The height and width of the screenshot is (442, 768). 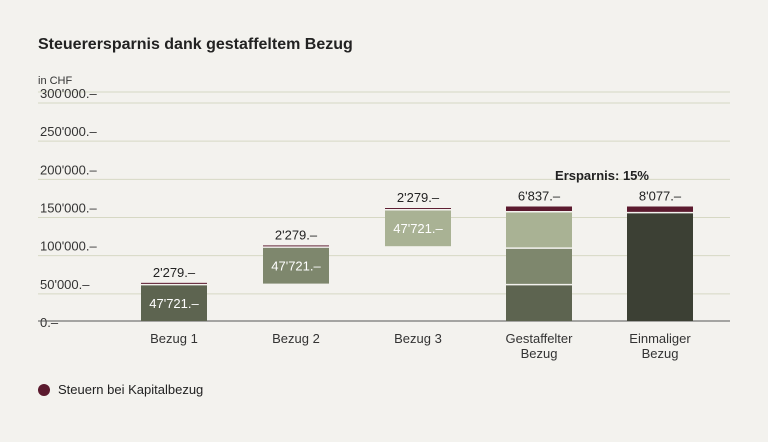 What do you see at coordinates (68, 208) in the screenshot?
I see `y-tick-label: 150'000.–` at bounding box center [68, 208].